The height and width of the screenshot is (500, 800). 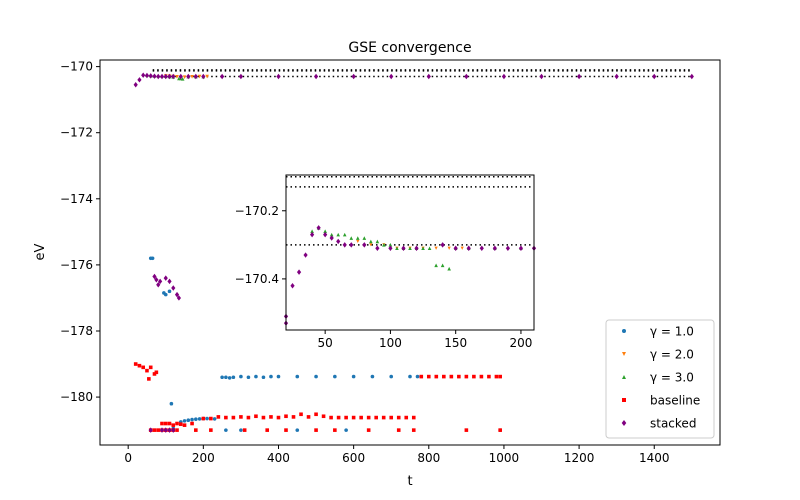 I want to click on legend-label: γ = 2.0, so click(x=672, y=355).